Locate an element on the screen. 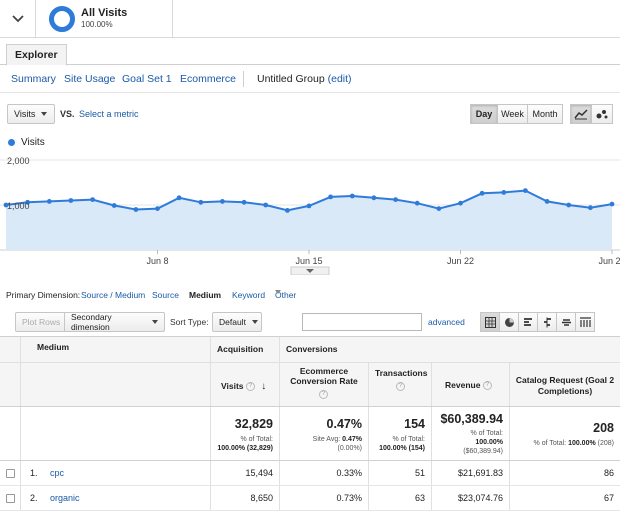  metric-select-button: Visits is located at coordinates (31, 114).